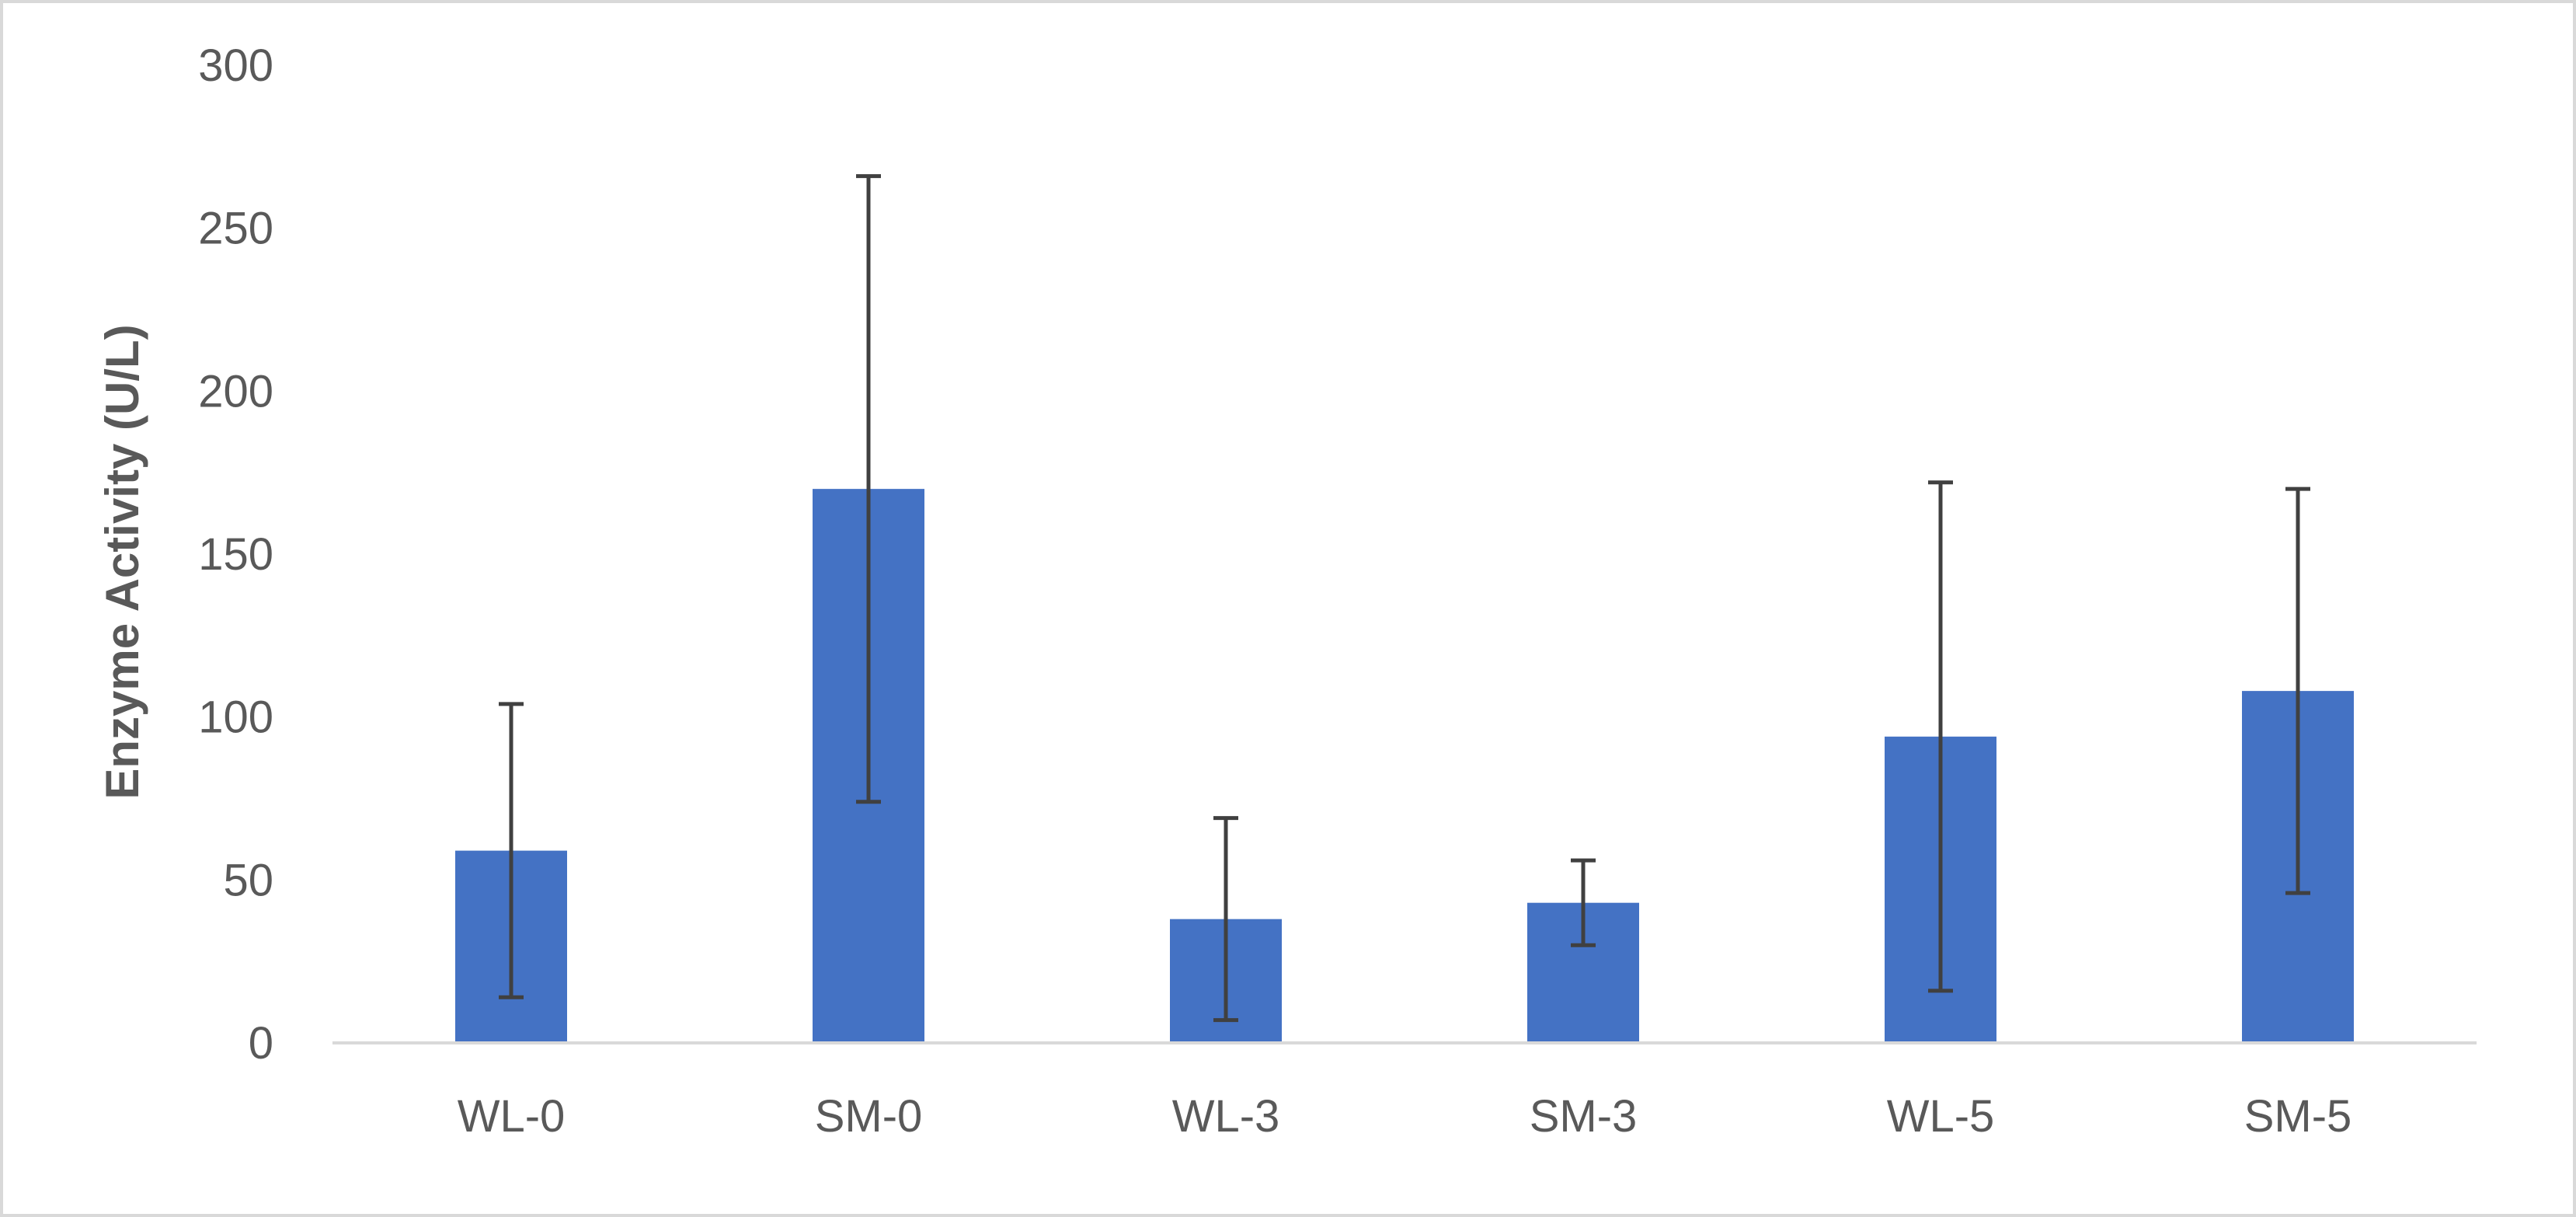 The width and height of the screenshot is (2576, 1217). I want to click on y-tick-label: 100, so click(235, 717).